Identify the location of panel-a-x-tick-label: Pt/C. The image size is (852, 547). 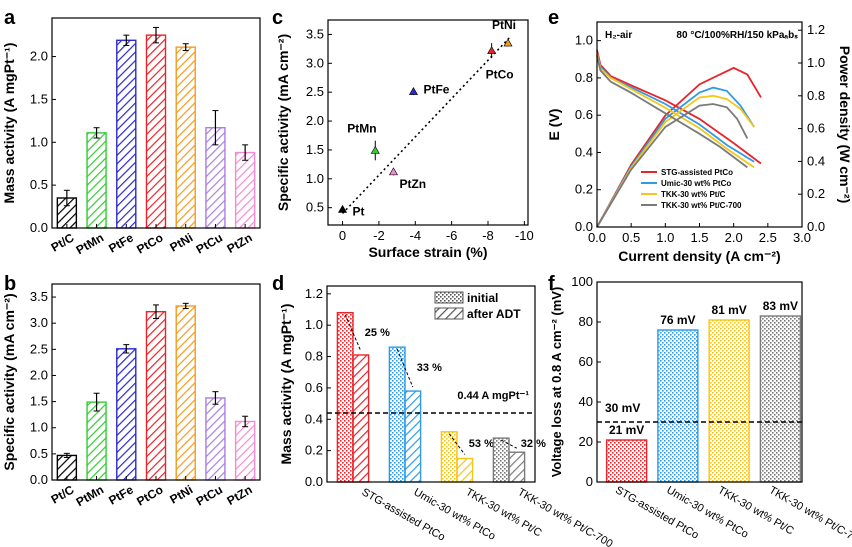
(63, 242).